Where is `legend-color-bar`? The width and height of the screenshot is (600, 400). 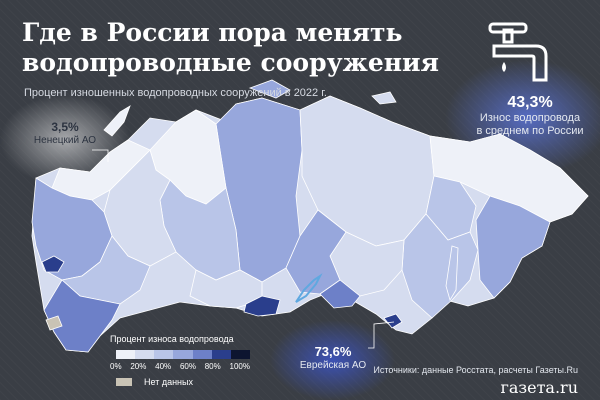
legend-color-bar is located at coordinates (183, 354).